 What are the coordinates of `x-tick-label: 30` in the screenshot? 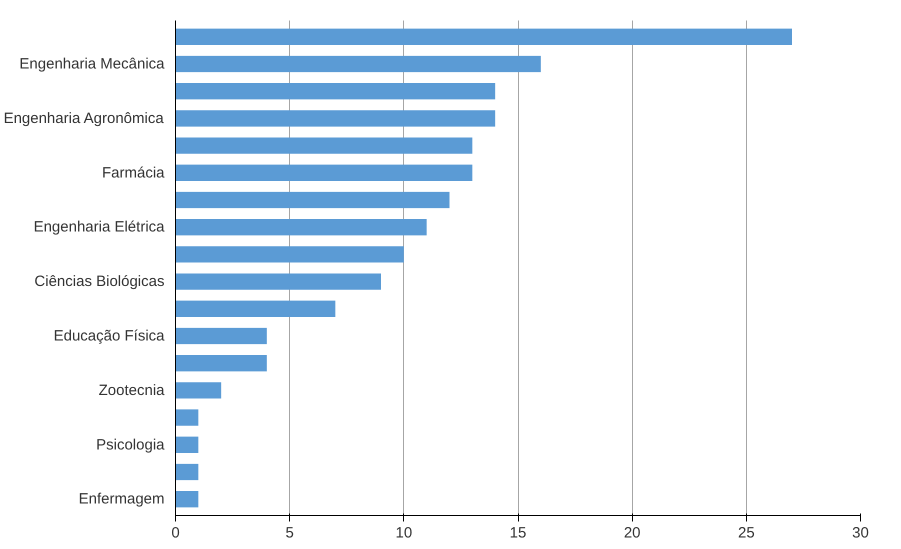 It's located at (860, 533).